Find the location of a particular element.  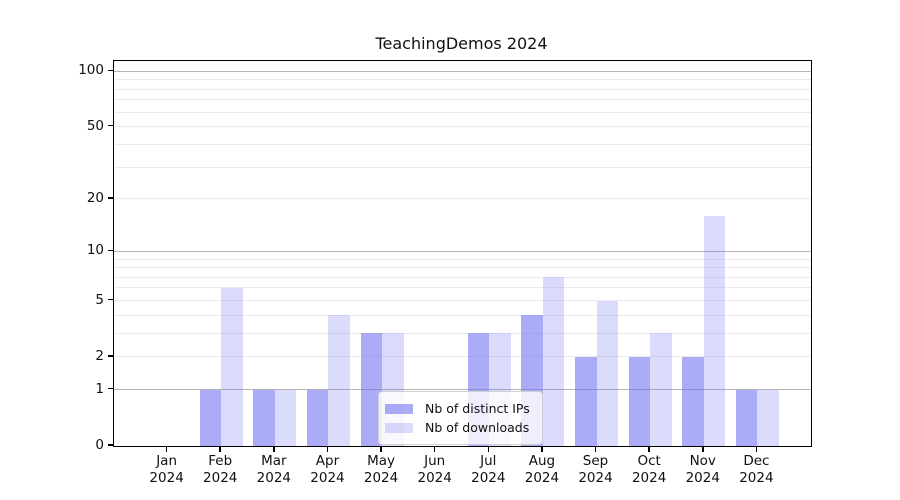

y-tick-label-5: 5 is located at coordinates (99, 299).